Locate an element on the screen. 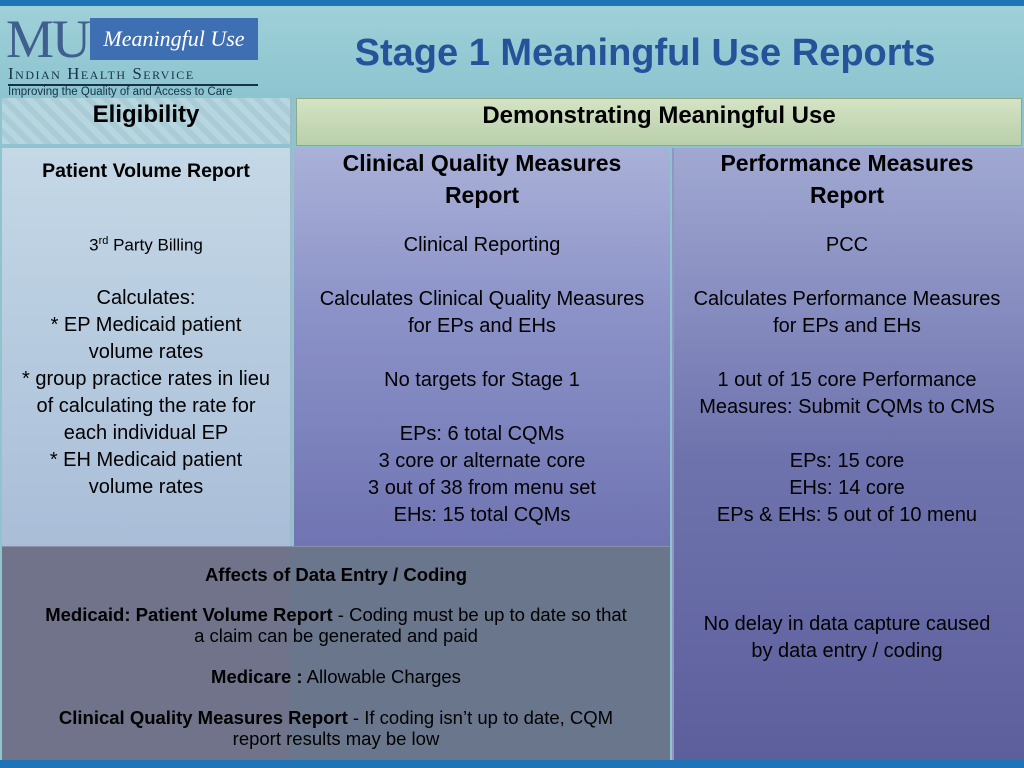 The image size is (1024, 768). logo-mu-letters: MU is located at coordinates (48, 39).